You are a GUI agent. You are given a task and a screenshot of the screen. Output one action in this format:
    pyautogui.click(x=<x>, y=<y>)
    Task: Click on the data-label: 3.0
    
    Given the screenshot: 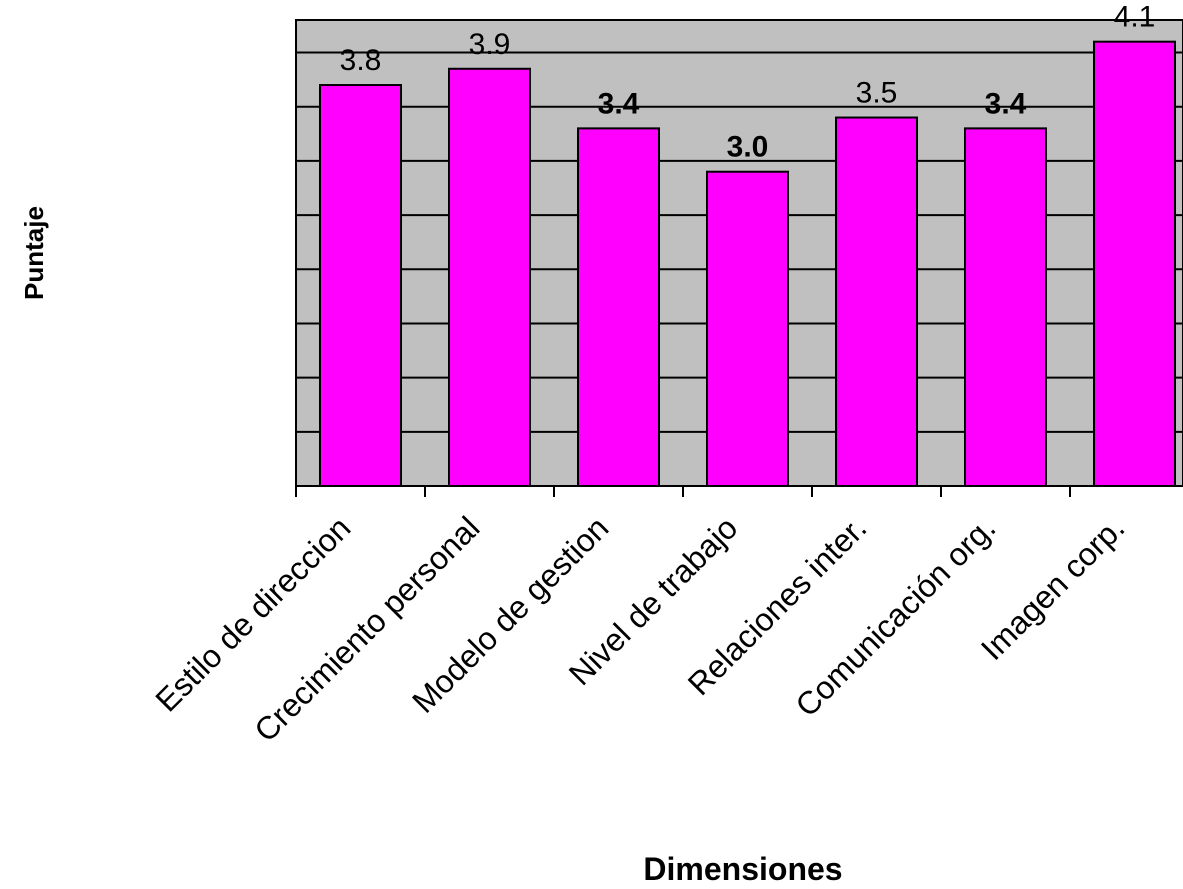 What is the action you would take?
    pyautogui.click(x=748, y=147)
    